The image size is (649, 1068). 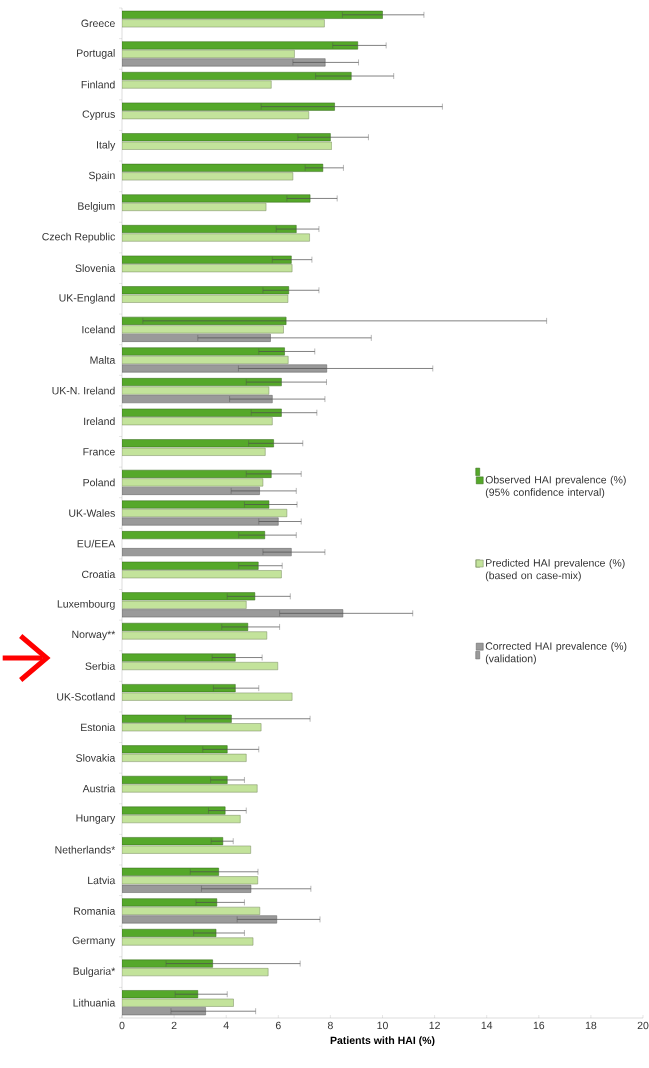 What do you see at coordinates (85, 849) in the screenshot?
I see `y-tick-label: Netherlands*` at bounding box center [85, 849].